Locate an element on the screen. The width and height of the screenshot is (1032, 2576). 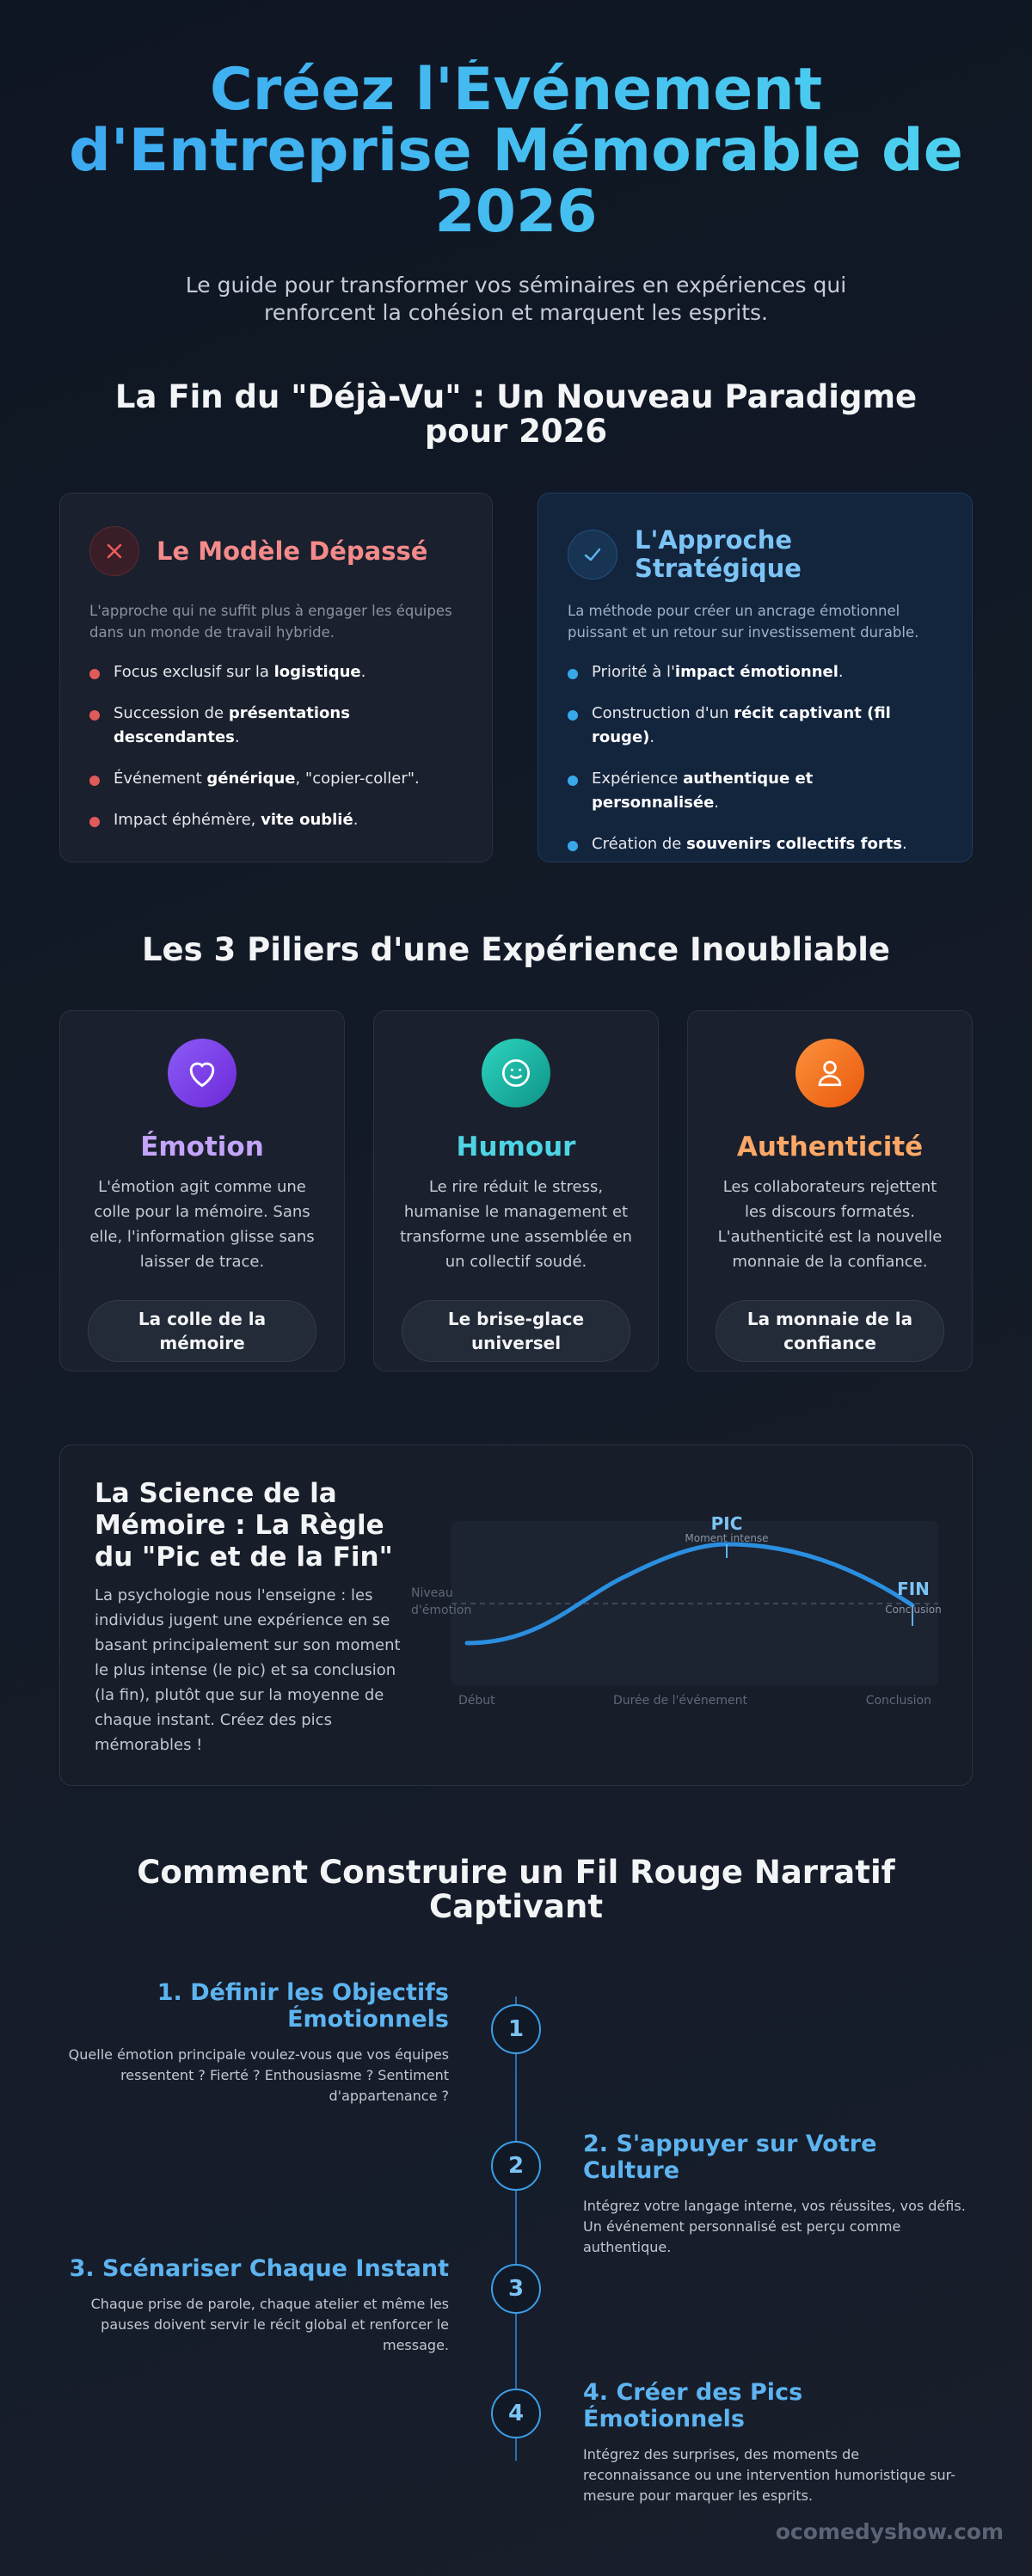
card-title: Le Modèle Dépassé is located at coordinates (292, 551).